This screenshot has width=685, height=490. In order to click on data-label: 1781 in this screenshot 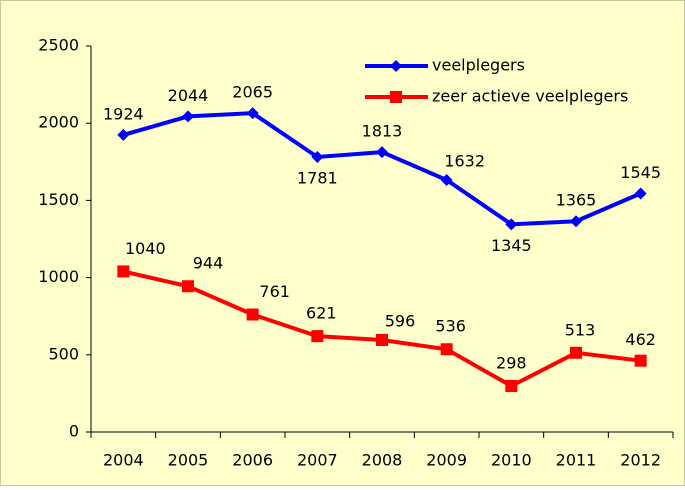, I will do `click(317, 178)`.